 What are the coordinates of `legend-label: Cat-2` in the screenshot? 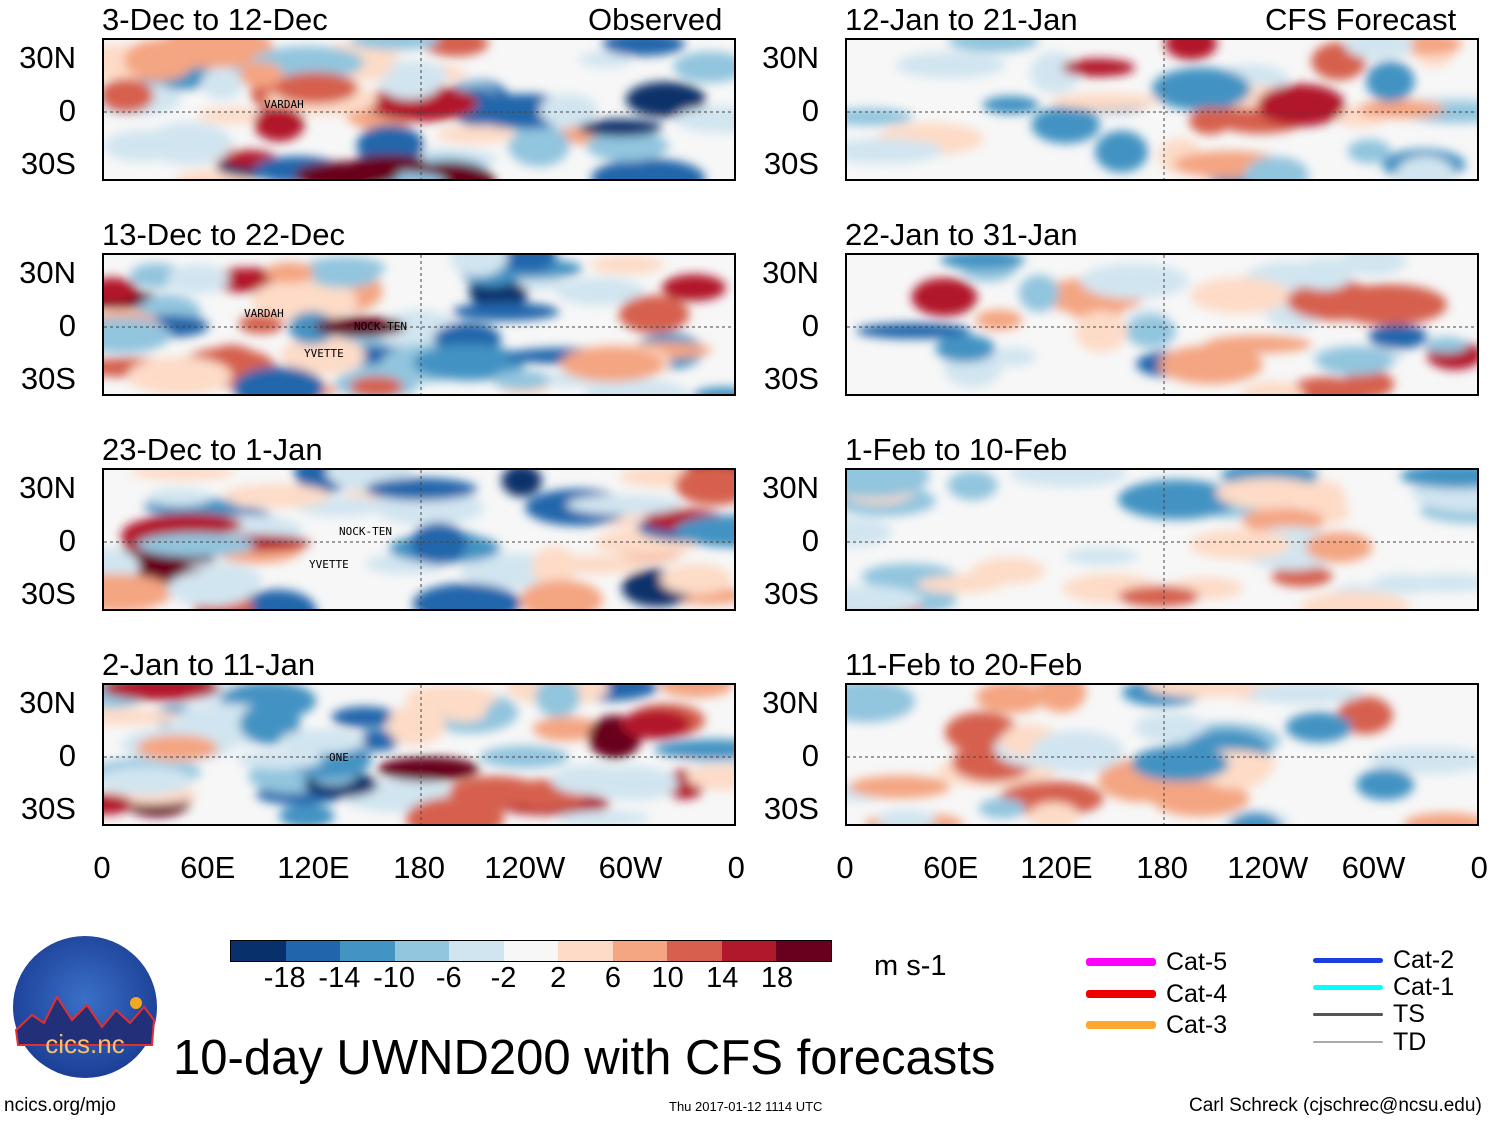 It's located at (1424, 960).